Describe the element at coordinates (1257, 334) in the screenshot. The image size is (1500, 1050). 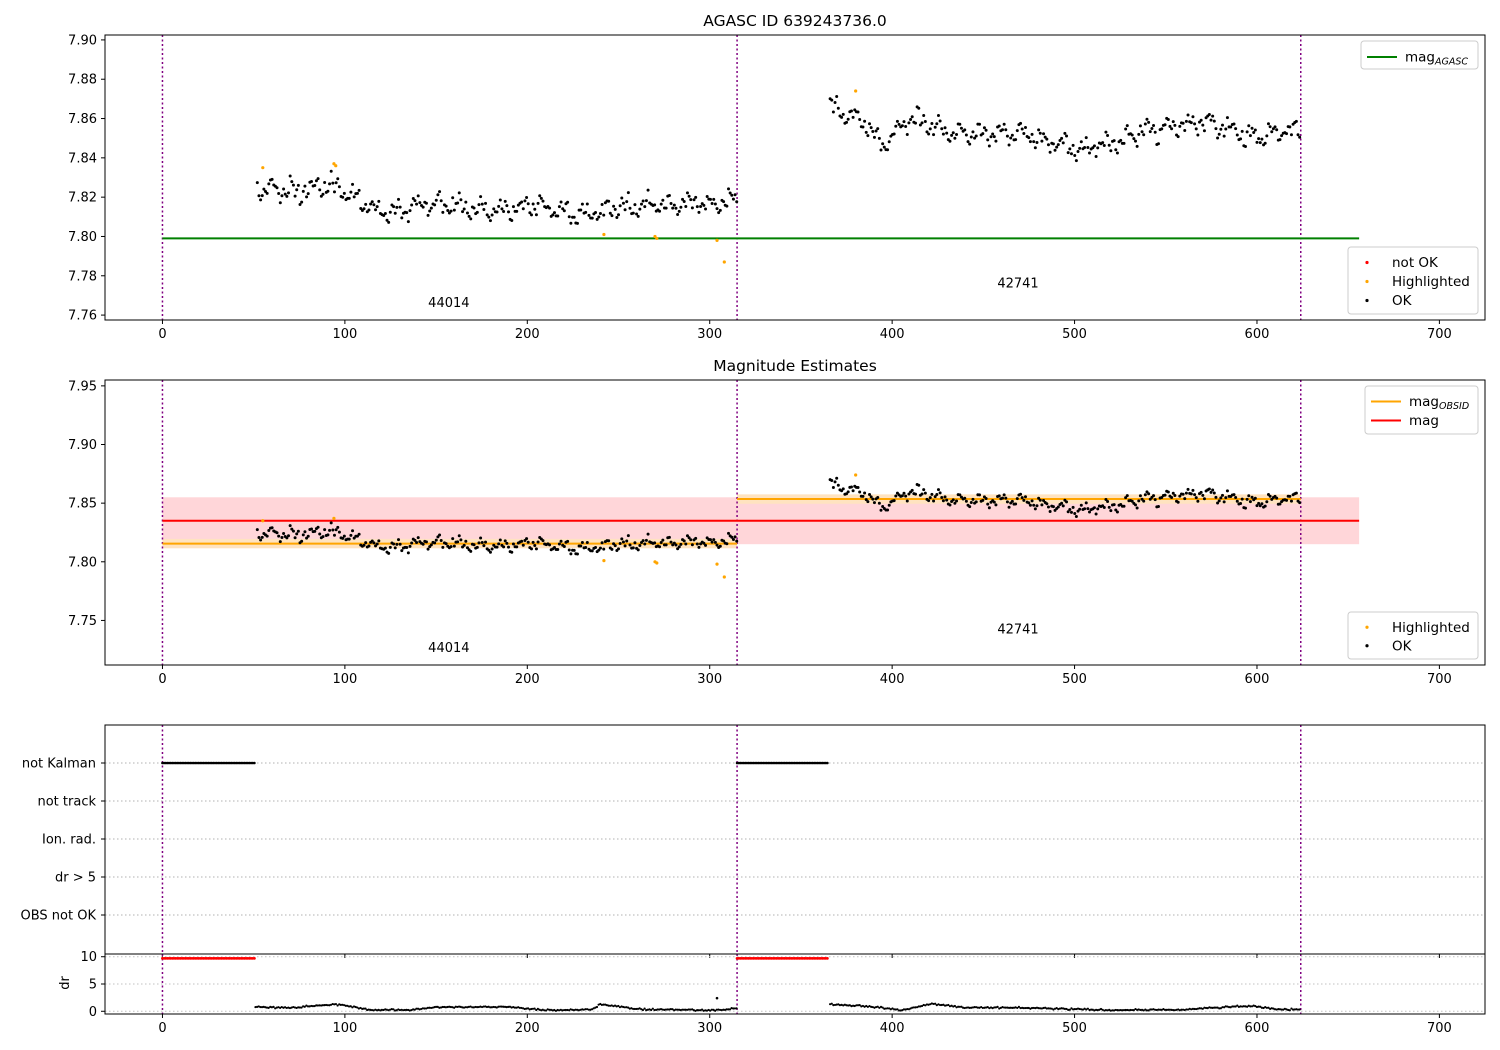
I see `x-tick-label: 600` at that location.